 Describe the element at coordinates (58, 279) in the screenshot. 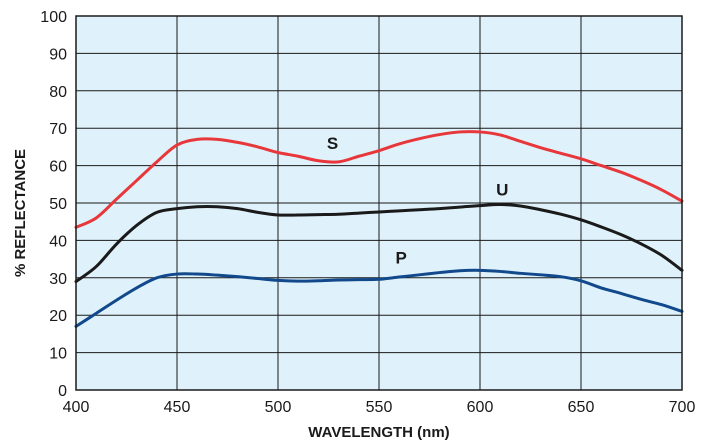

I see `y-tick-label-30: 30` at that location.